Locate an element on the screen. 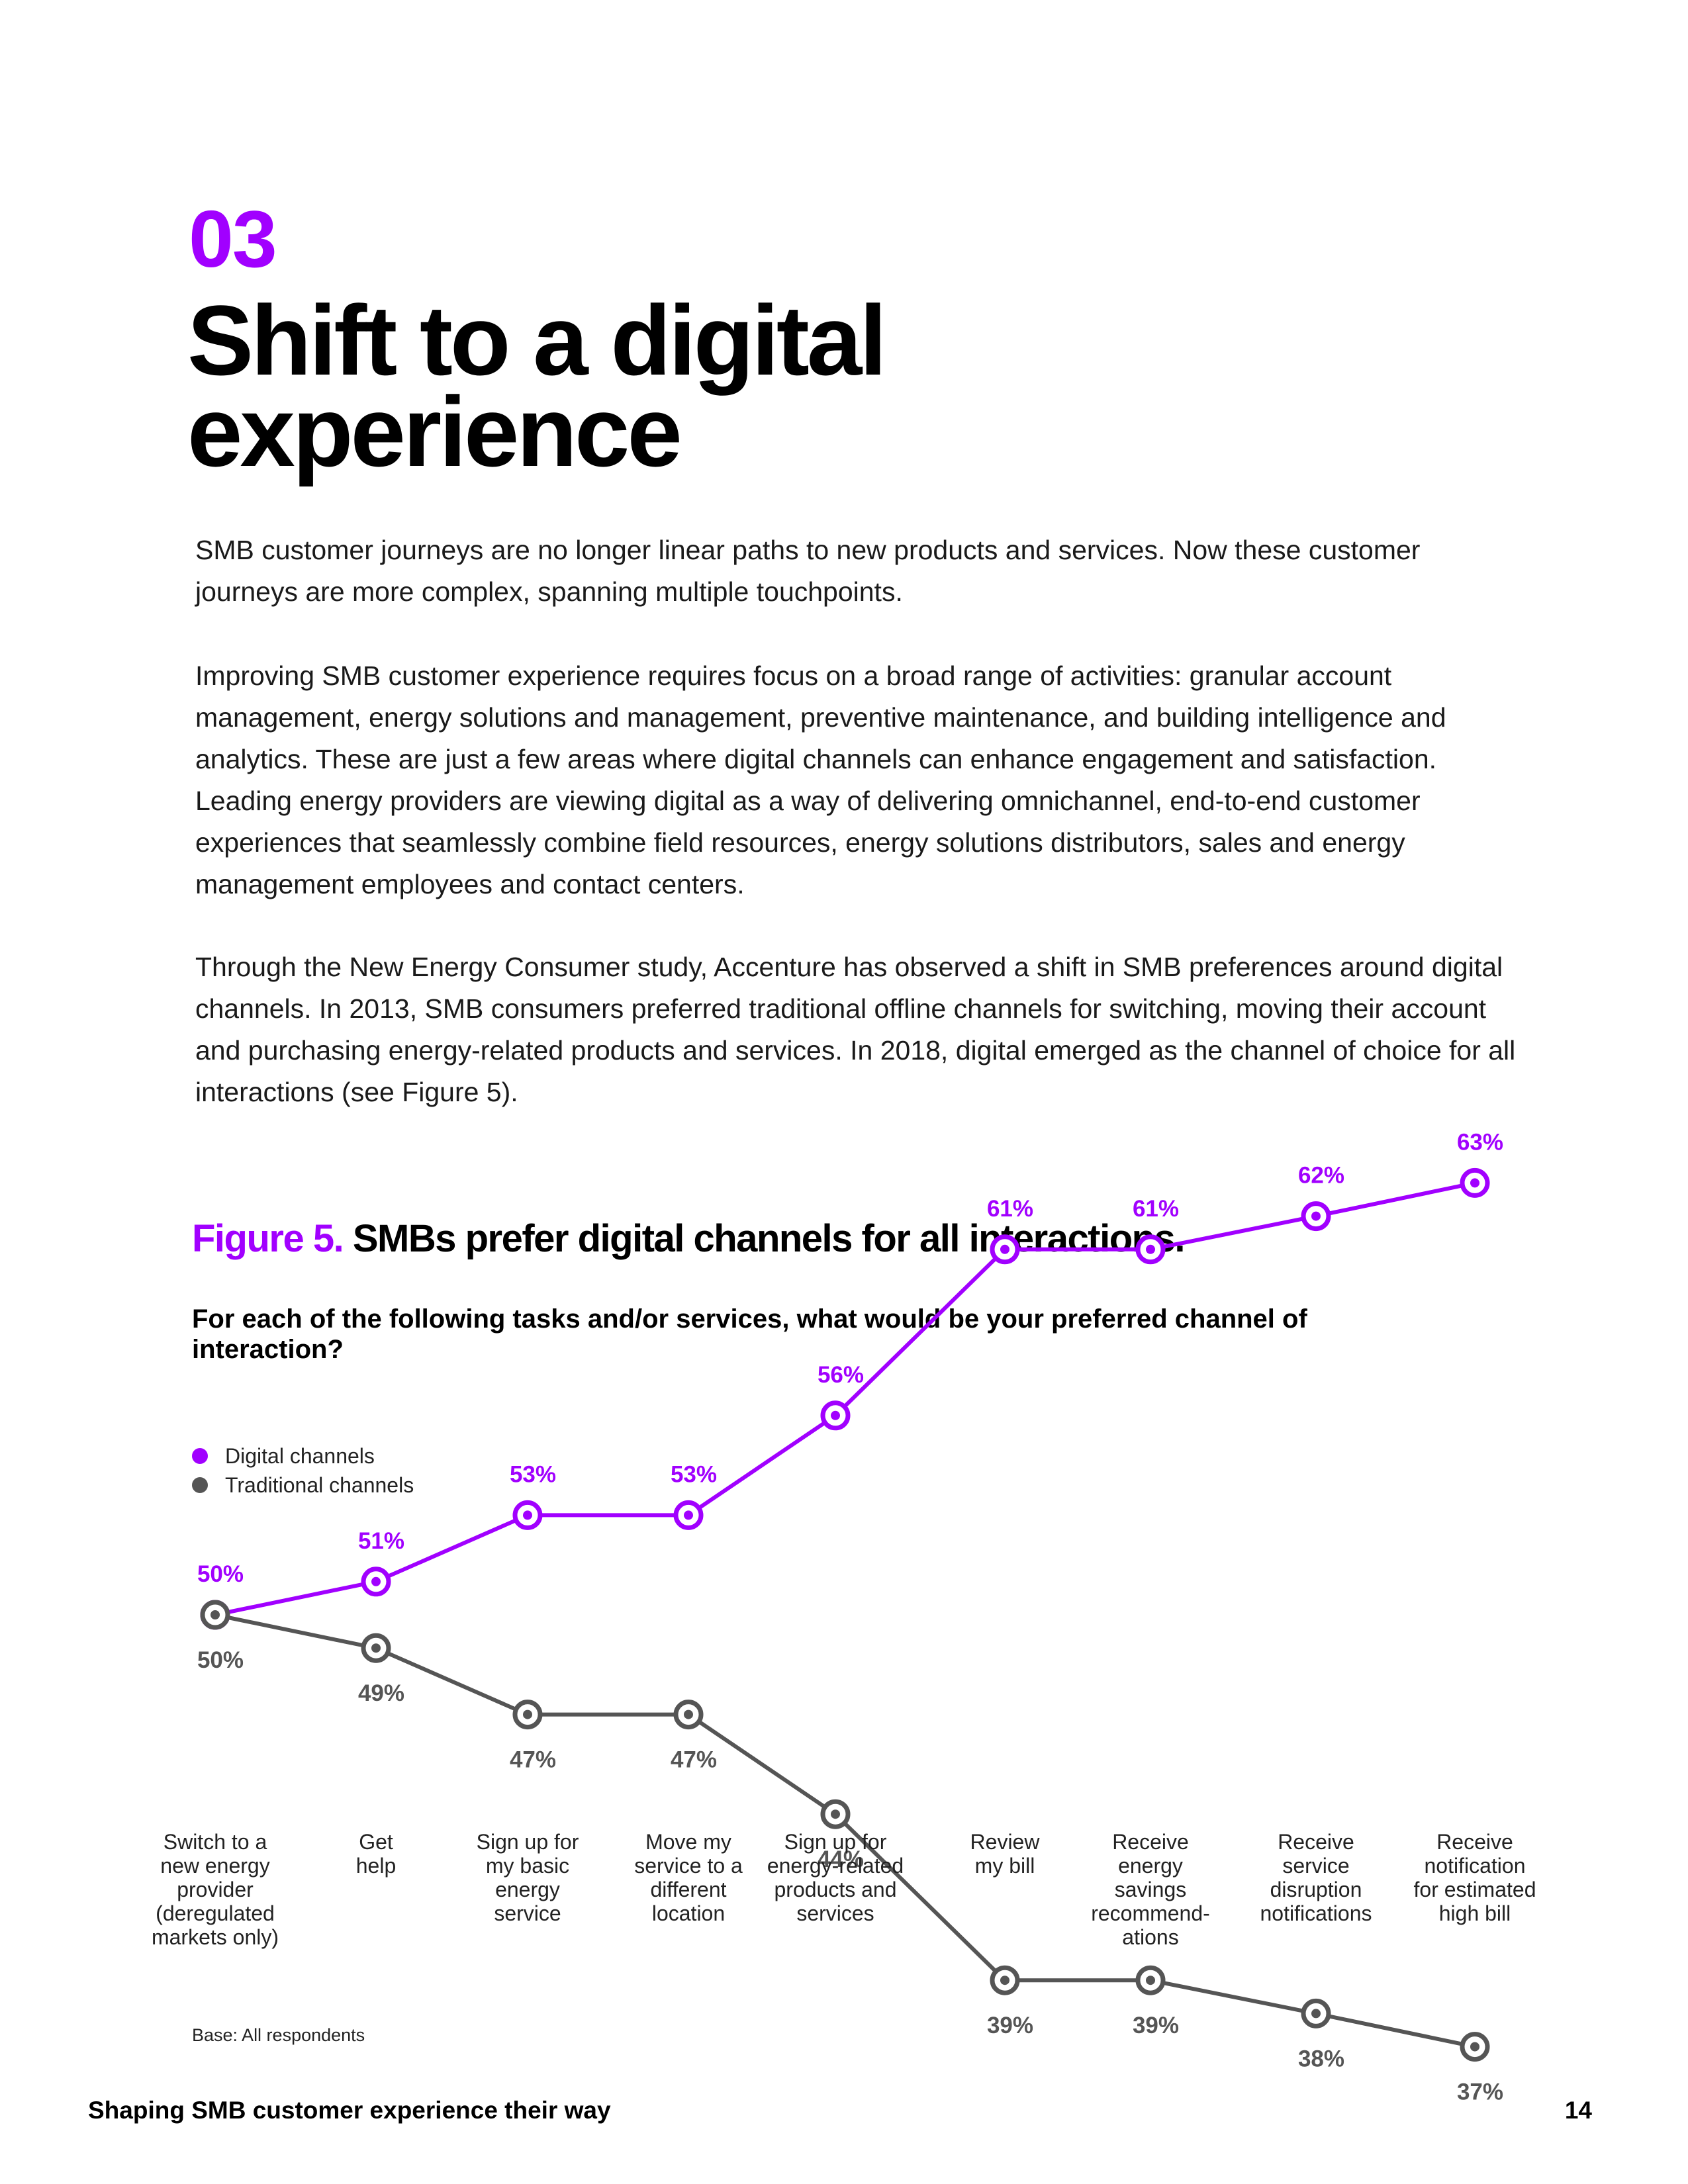 The height and width of the screenshot is (2184, 1688). data-label: 49% is located at coordinates (381, 1693).